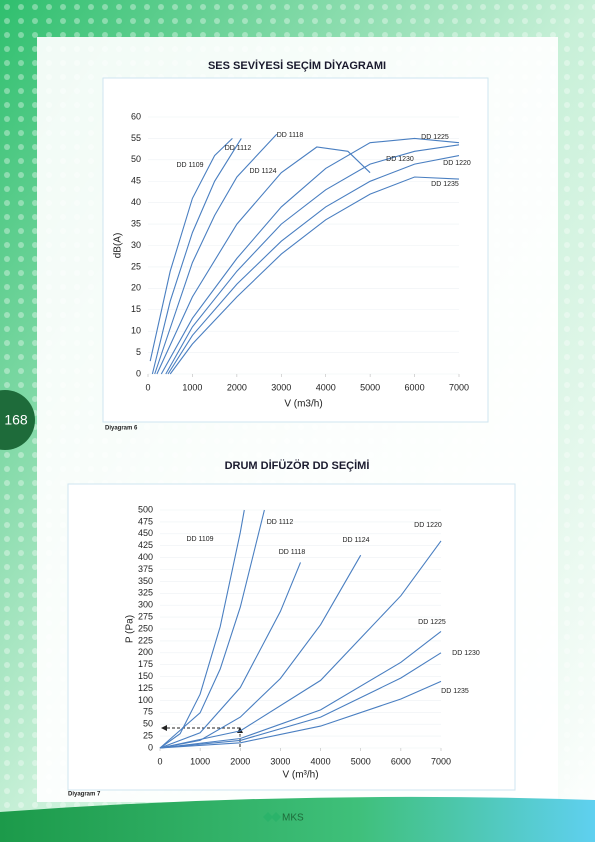  I want to click on footer-wave, so click(297, 819).